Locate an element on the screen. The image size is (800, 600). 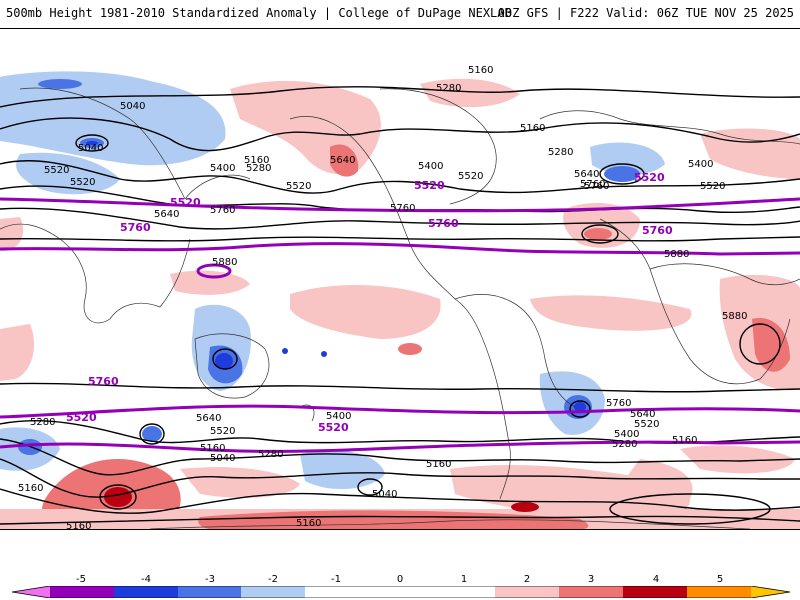
colorbar-tick: 0 is located at coordinates (400, 579).